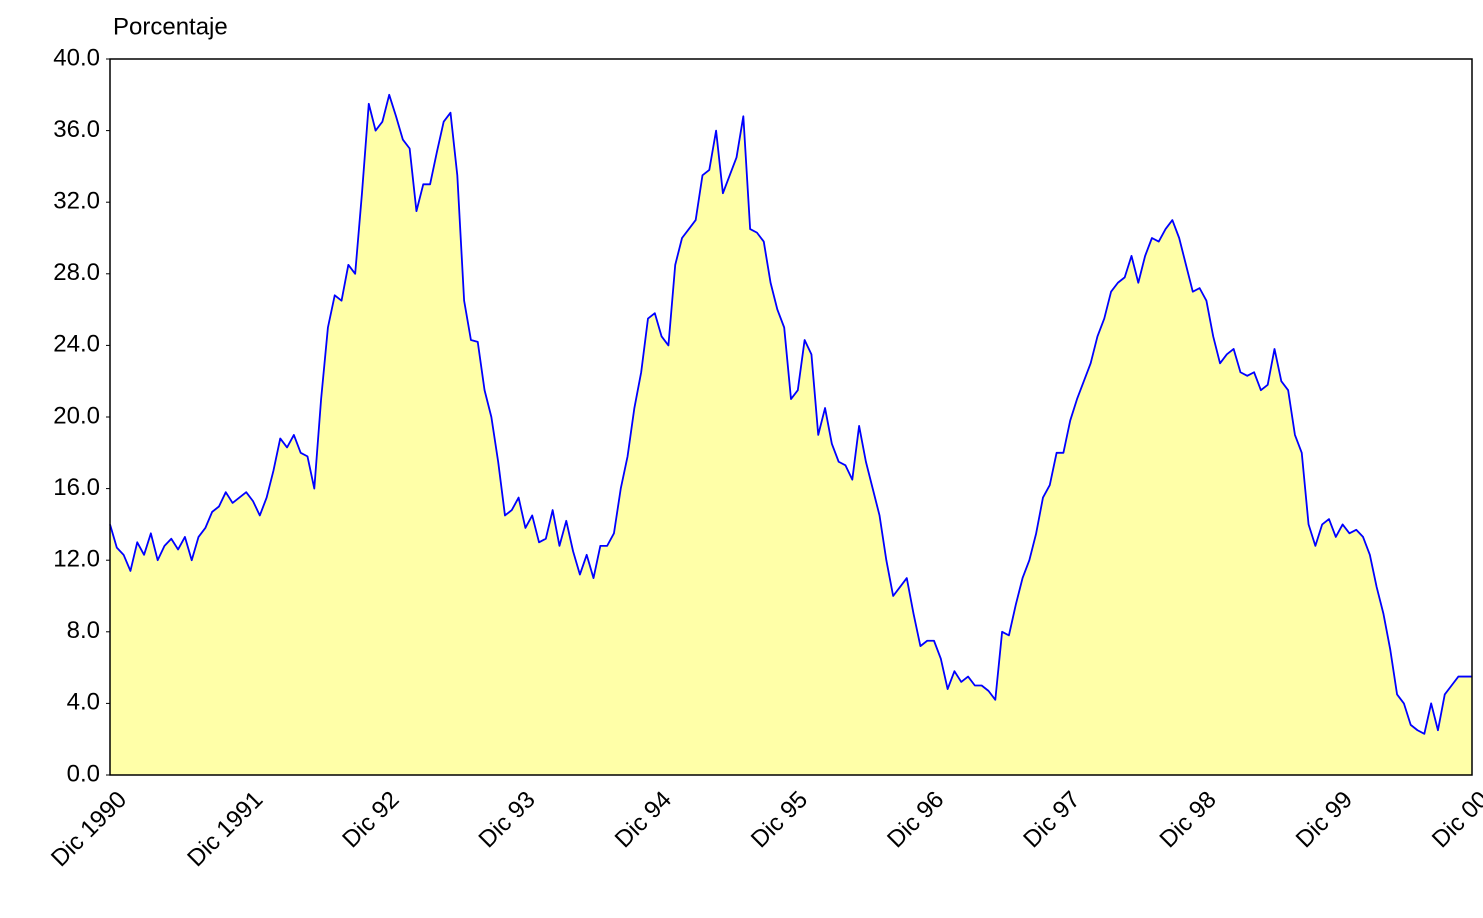 The height and width of the screenshot is (918, 1483). What do you see at coordinates (76, 201) in the screenshot?
I see `y-tick-label: 32.0` at bounding box center [76, 201].